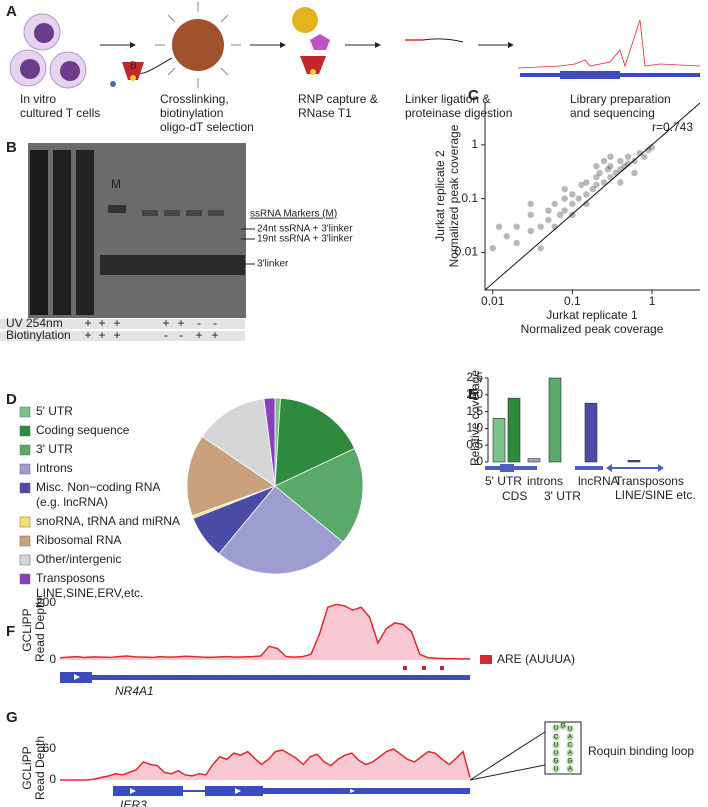 This screenshot has height=807, width=708. What do you see at coordinates (474, 394) in the screenshot?
I see `y-tick-label: 2.0` at bounding box center [474, 394].